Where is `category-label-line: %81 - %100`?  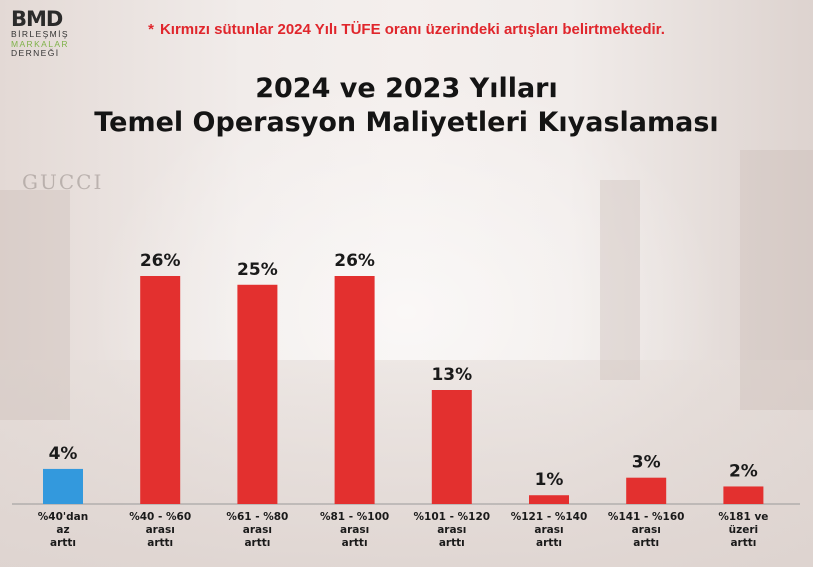 category-label-line: %81 - %100 is located at coordinates (354, 517).